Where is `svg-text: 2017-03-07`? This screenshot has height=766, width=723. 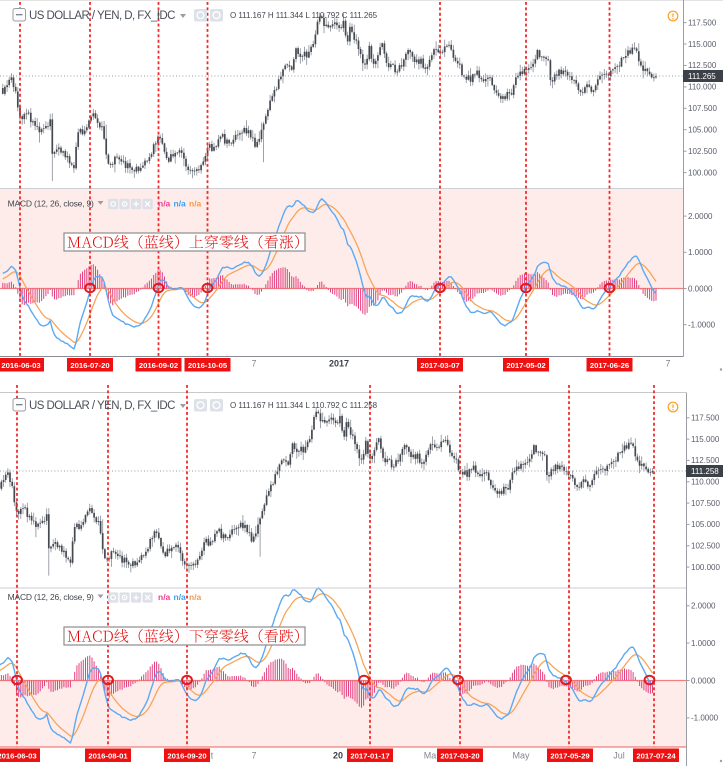 svg-text: 2017-03-07 is located at coordinates (439, 365).